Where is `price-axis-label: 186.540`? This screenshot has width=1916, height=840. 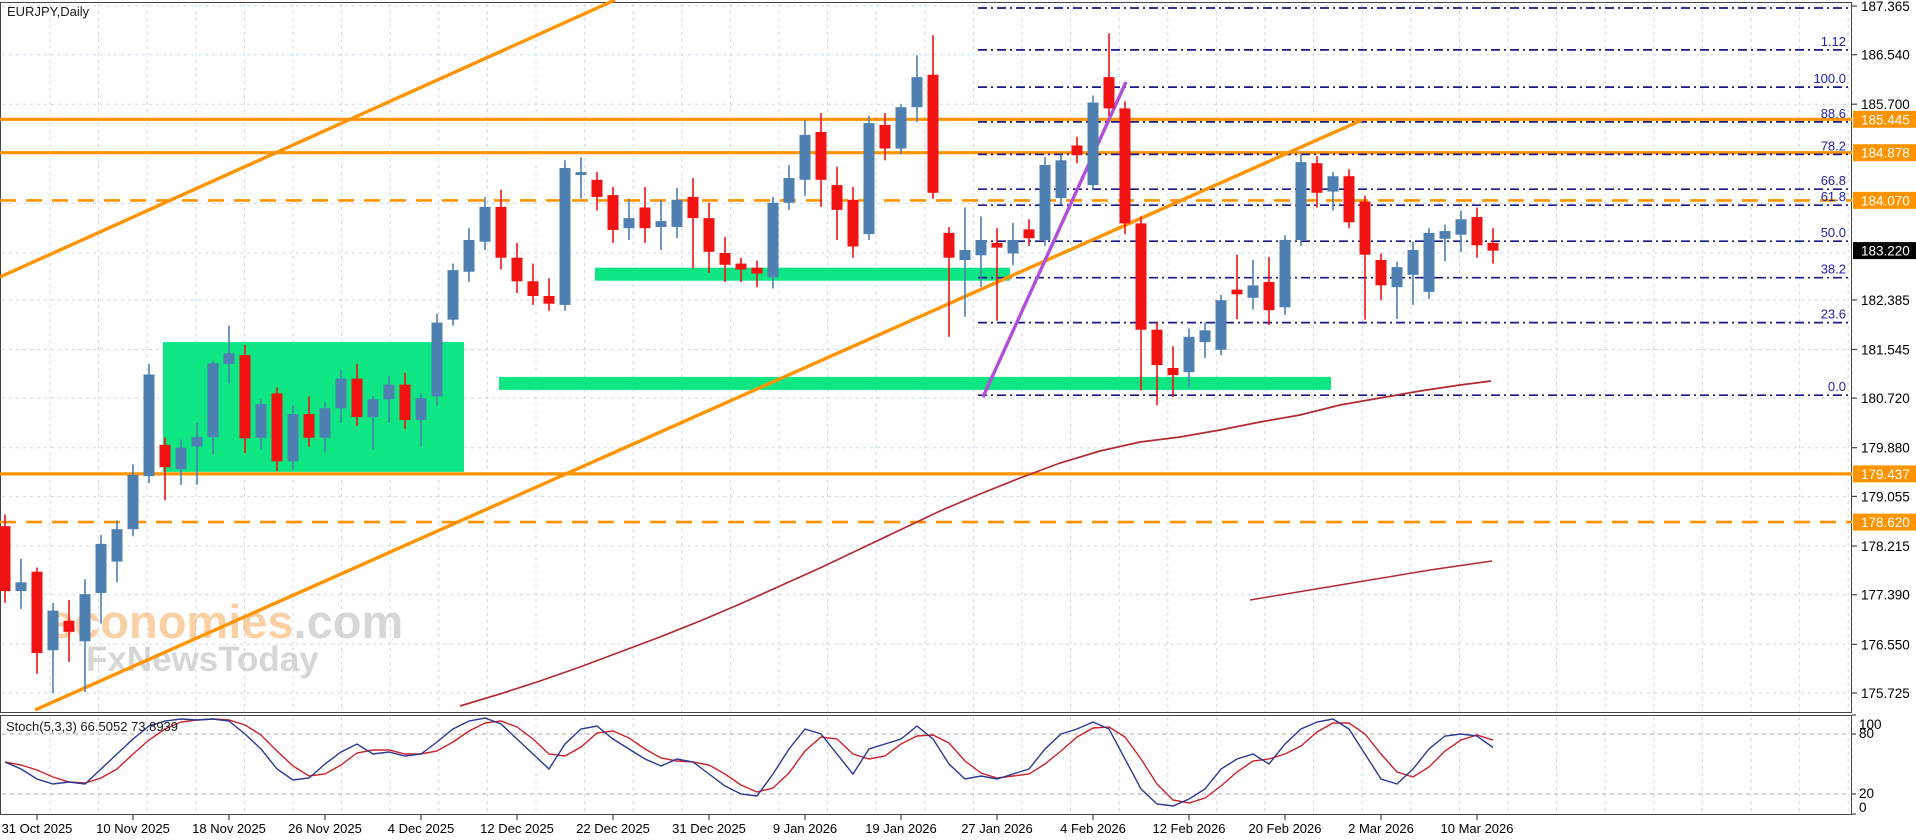
price-axis-label: 186.540 is located at coordinates (1885, 55).